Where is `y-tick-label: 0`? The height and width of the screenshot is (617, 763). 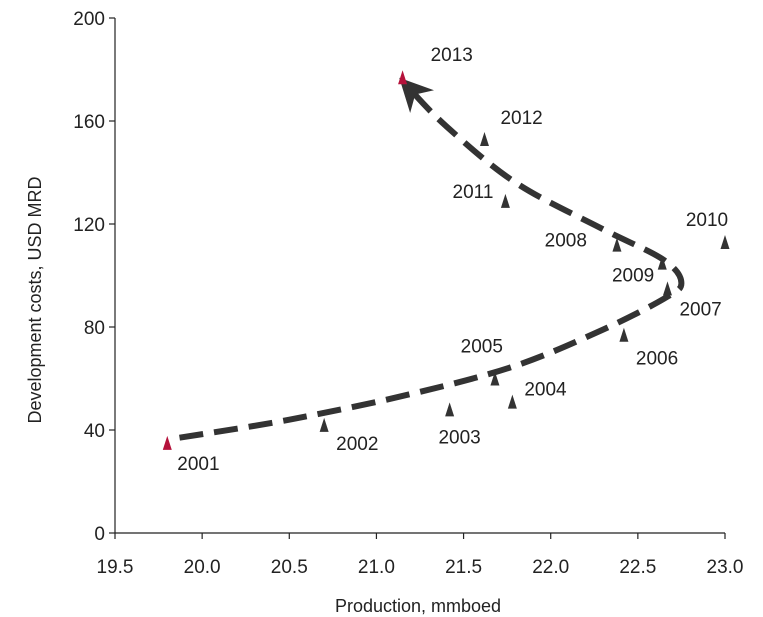 y-tick-label: 0 is located at coordinates (99, 534).